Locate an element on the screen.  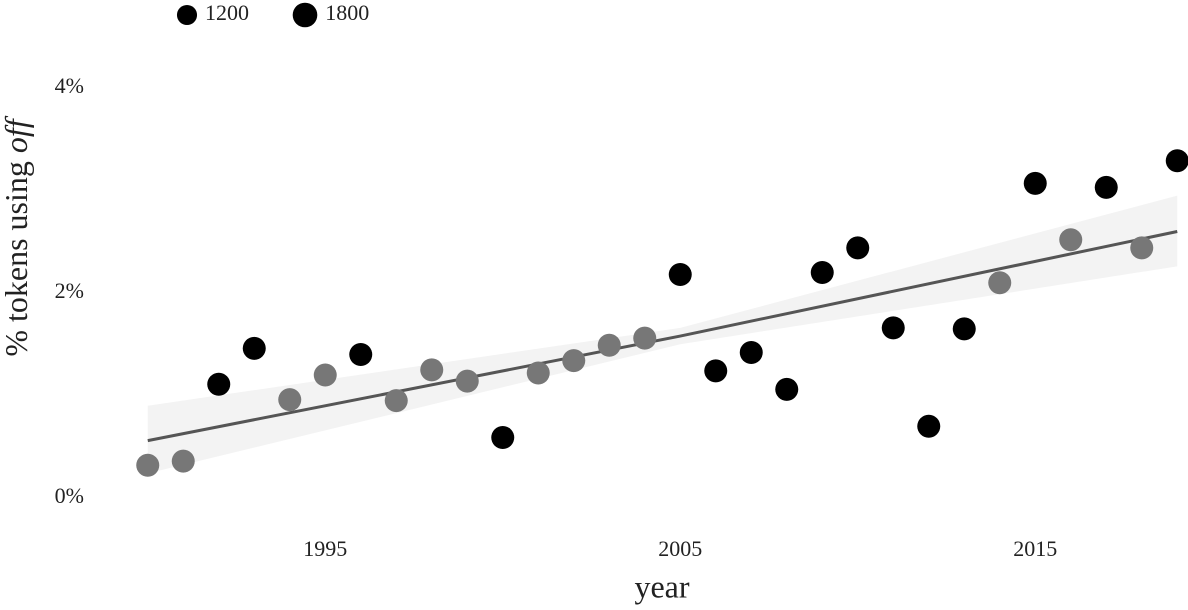
y-axis-title: % tokens using off is located at coordinates (17, 235).